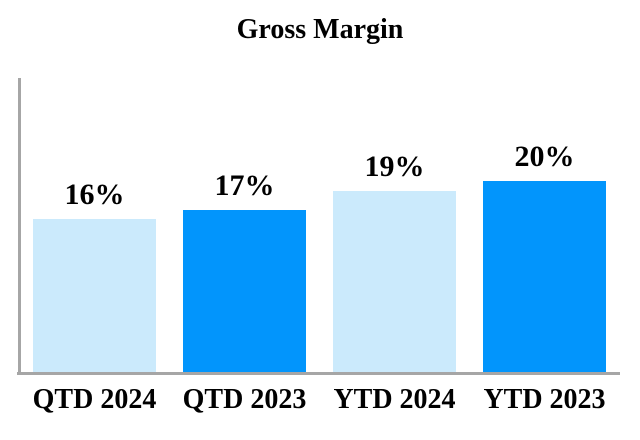 The image size is (640, 440). I want to click on value-label-qtd-2024: 16%, so click(94, 195).